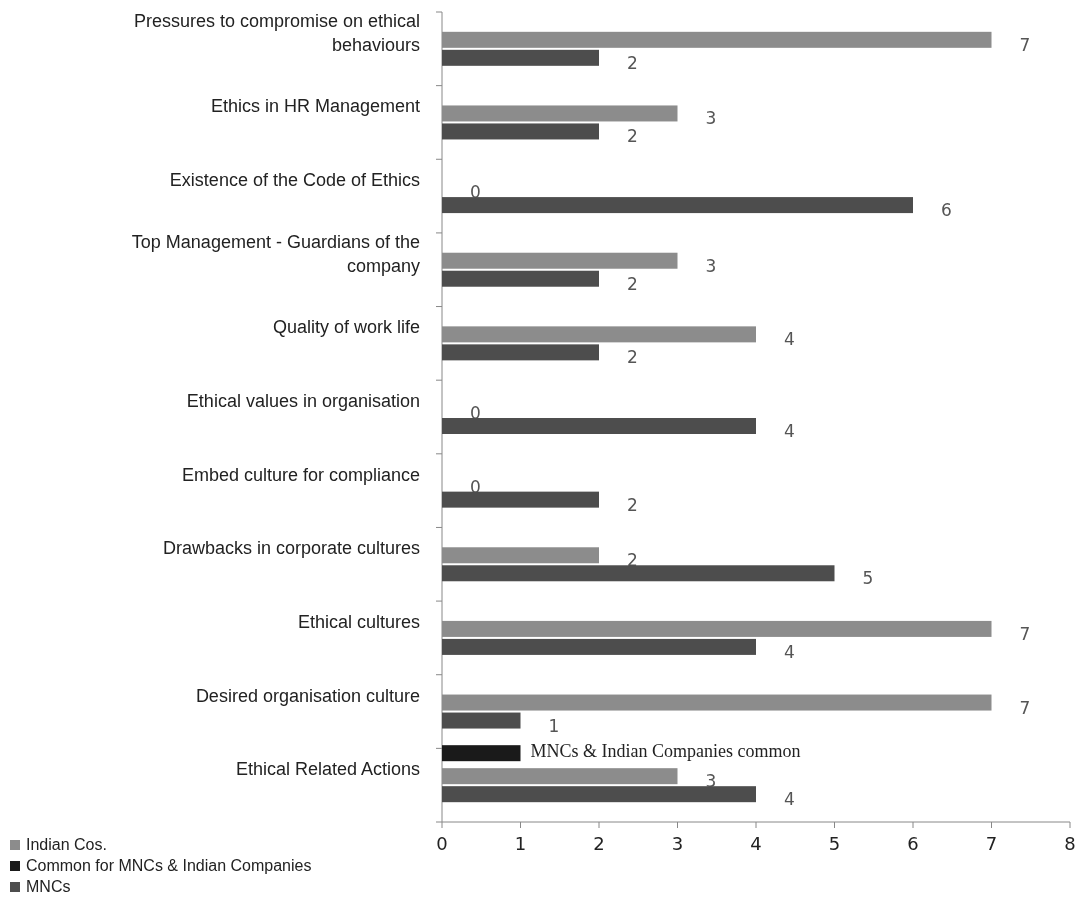 The height and width of the screenshot is (900, 1083). Describe the element at coordinates (275, 253) in the screenshot. I see `y-tick-label: Top Management - Guardians of the company` at that location.